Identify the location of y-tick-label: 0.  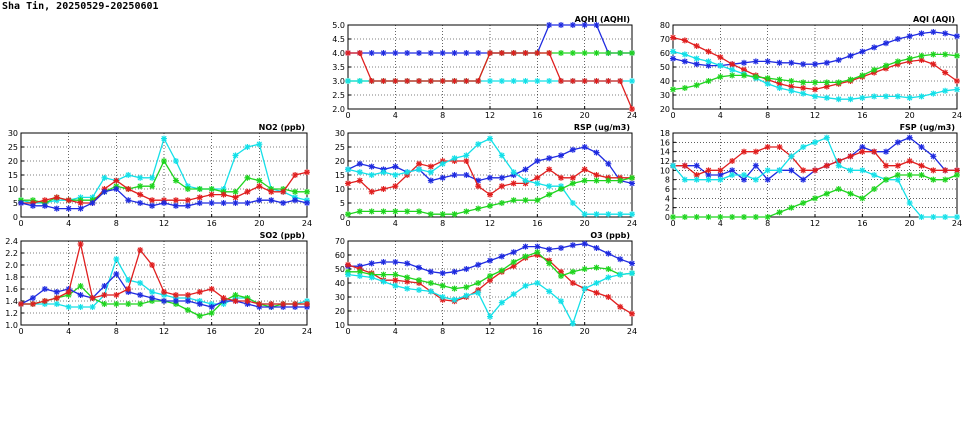
(667, 217).